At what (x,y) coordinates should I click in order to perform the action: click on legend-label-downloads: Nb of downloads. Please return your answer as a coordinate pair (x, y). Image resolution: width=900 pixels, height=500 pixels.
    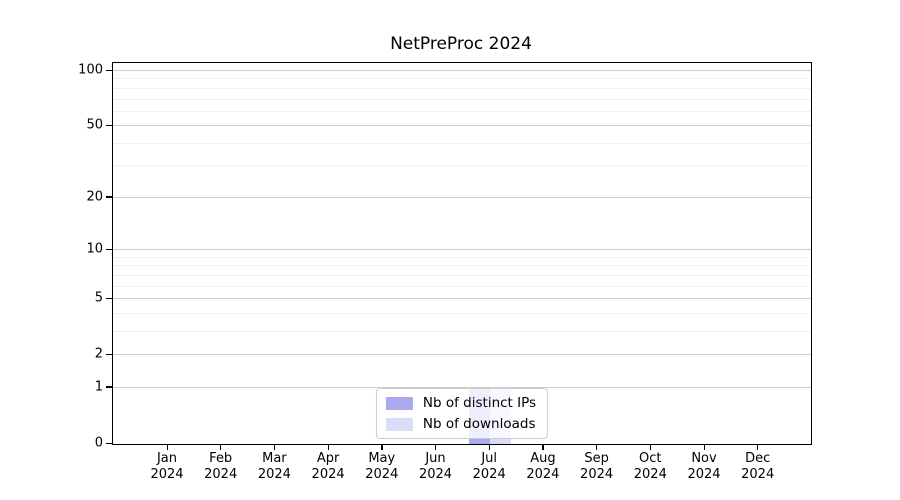
    Looking at the image, I should click on (479, 424).